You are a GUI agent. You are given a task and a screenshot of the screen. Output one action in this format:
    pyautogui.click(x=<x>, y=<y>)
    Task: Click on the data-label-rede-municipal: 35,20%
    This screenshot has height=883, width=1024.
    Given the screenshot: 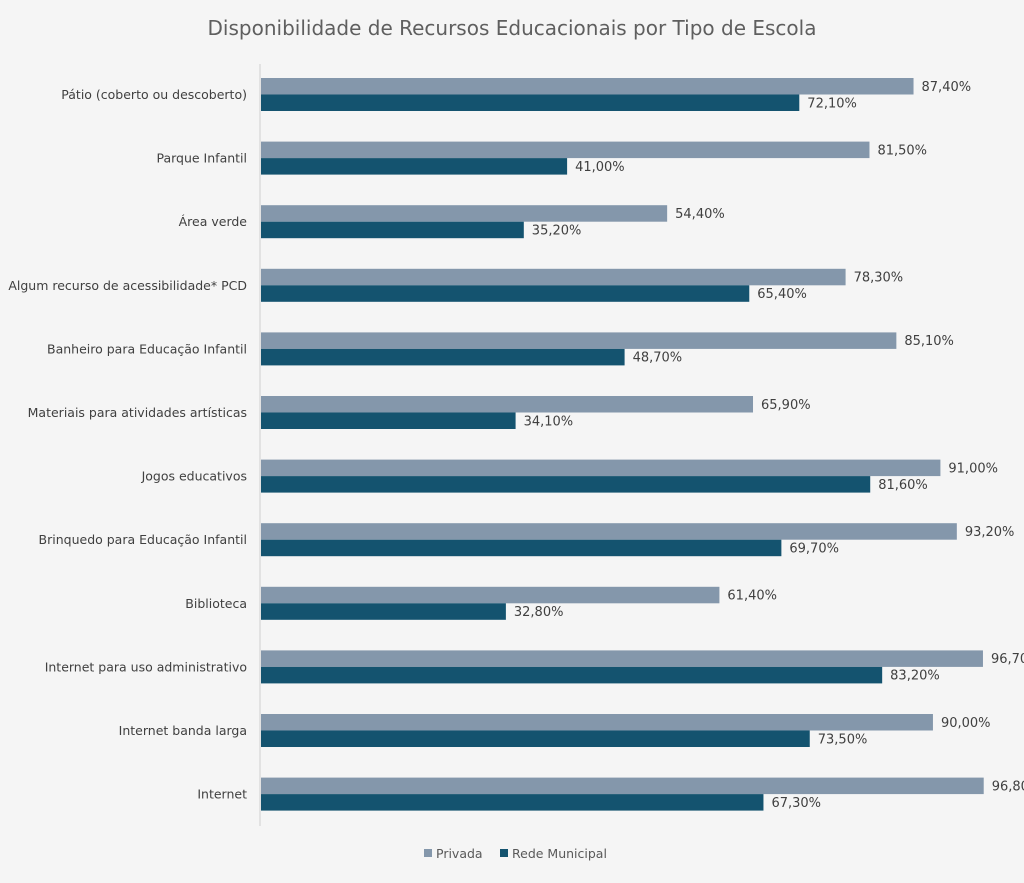 What is the action you would take?
    pyautogui.click(x=557, y=230)
    